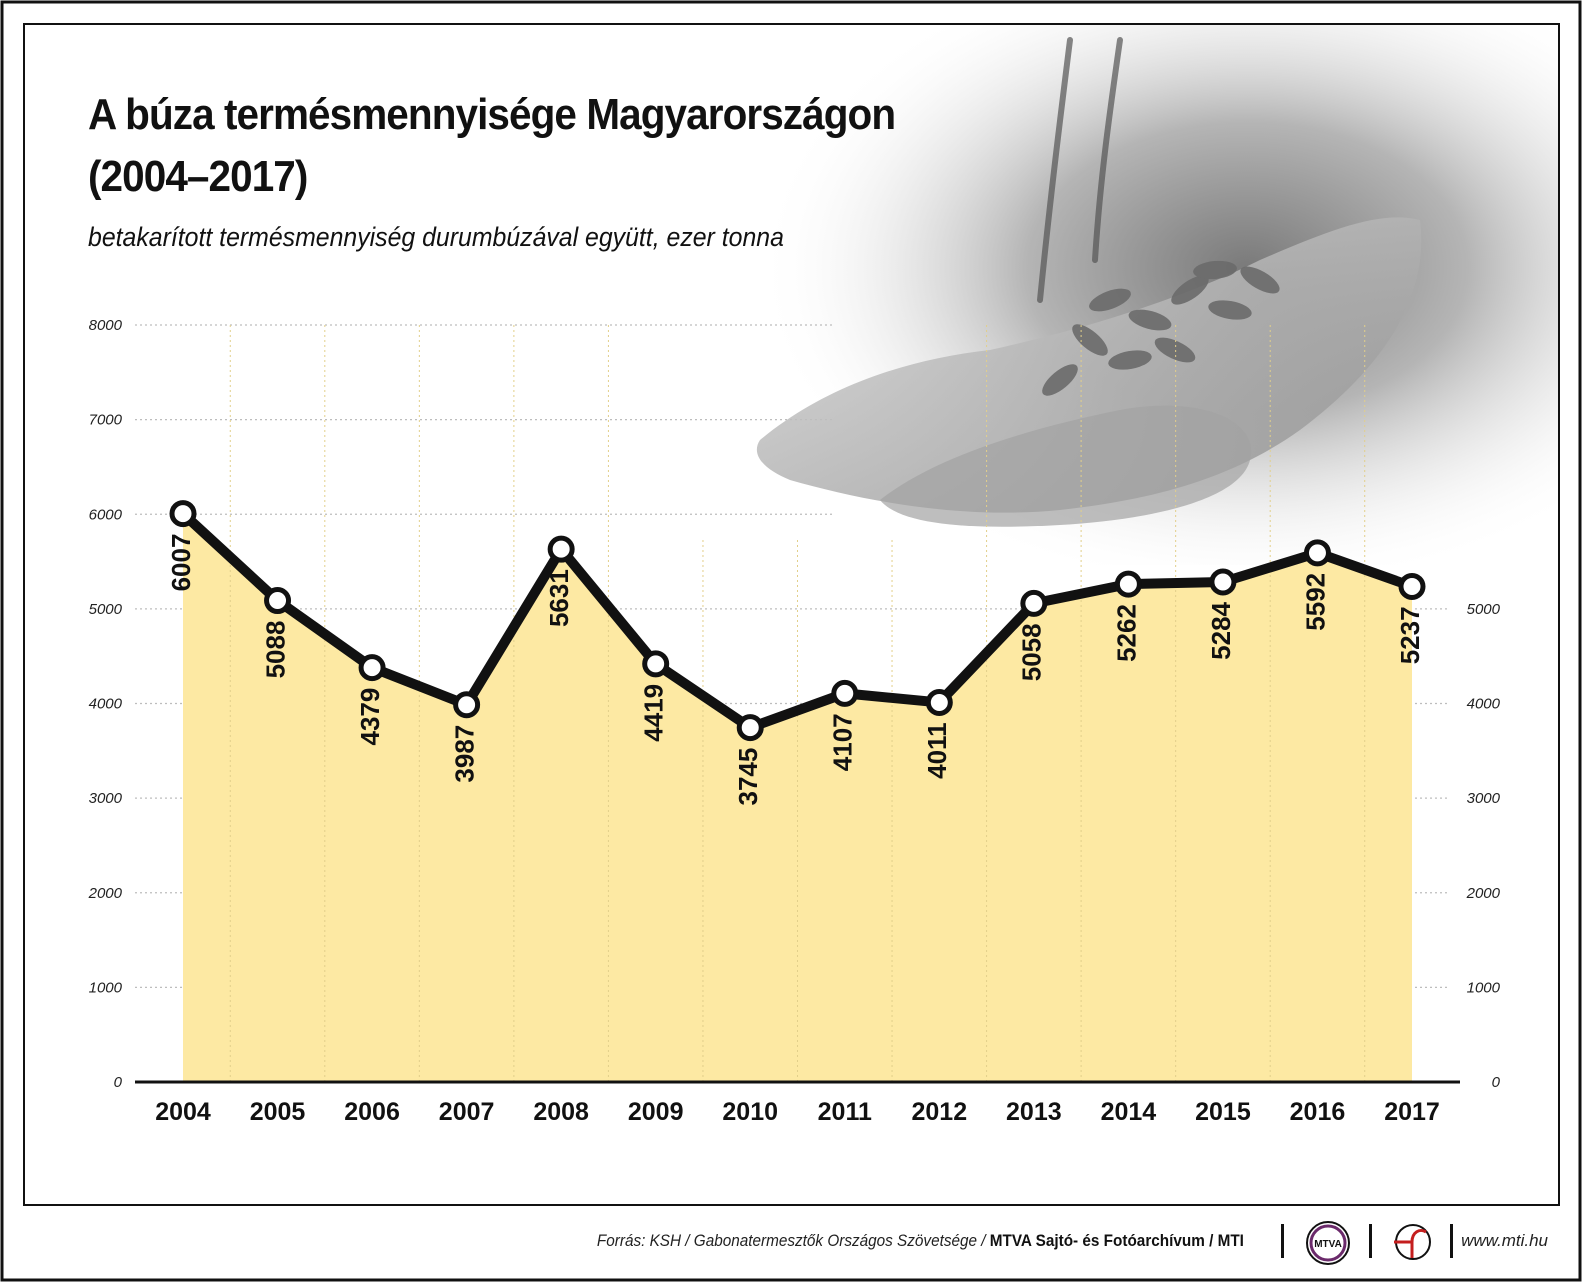 The height and width of the screenshot is (1284, 1584). What do you see at coordinates (750, 1112) in the screenshot?
I see `x-tick-label: 2010` at bounding box center [750, 1112].